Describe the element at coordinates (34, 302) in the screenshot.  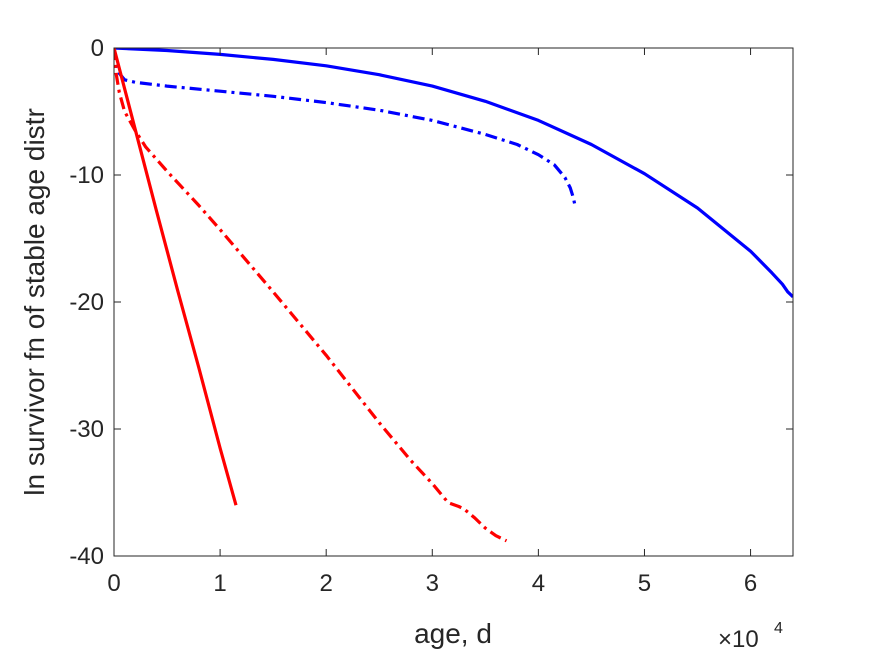
I see `y-axis-label: ln survivor fn of stable age distr` at that location.